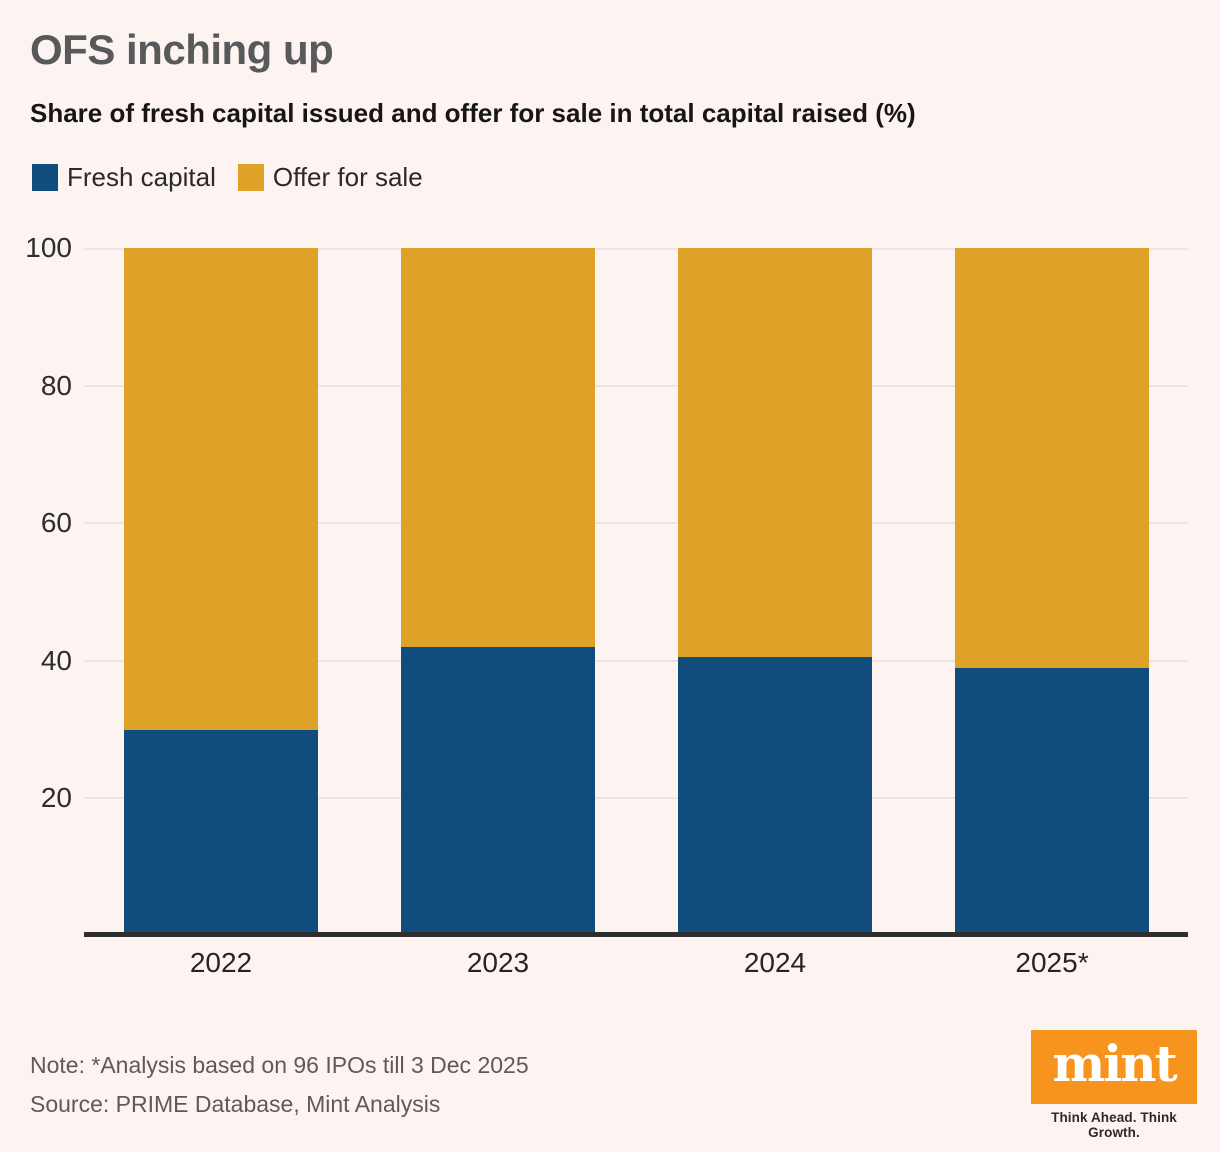 The image size is (1220, 1152). I want to click on bar-2024, so click(775, 592).